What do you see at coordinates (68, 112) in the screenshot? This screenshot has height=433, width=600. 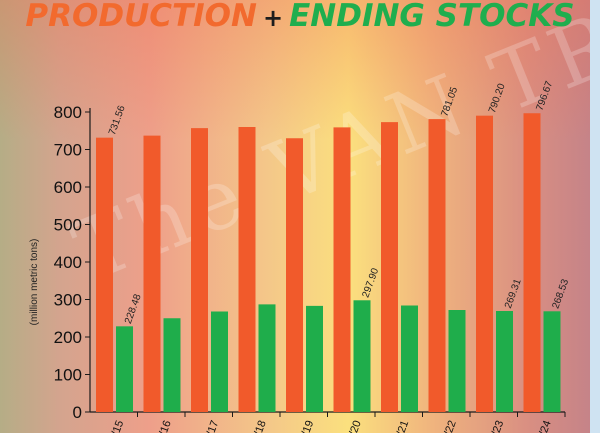 I see `y-tick-label: 800` at bounding box center [68, 112].